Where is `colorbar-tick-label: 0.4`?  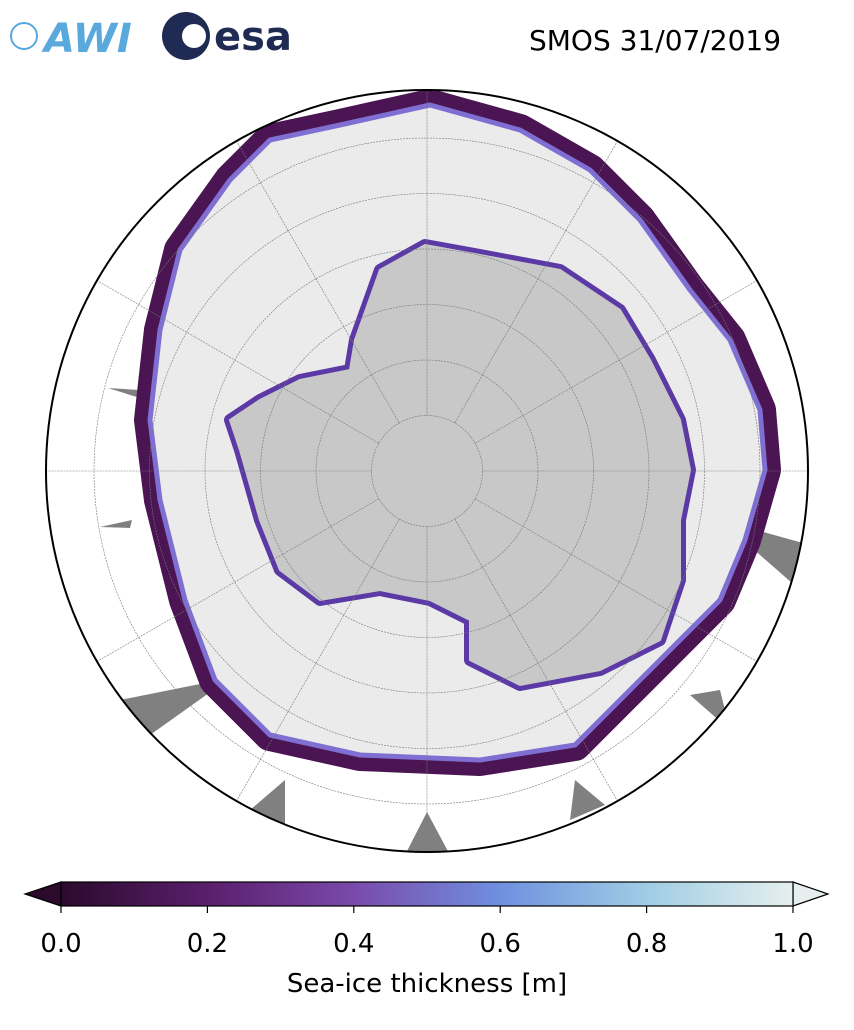 colorbar-tick-label: 0.4 is located at coordinates (353, 944).